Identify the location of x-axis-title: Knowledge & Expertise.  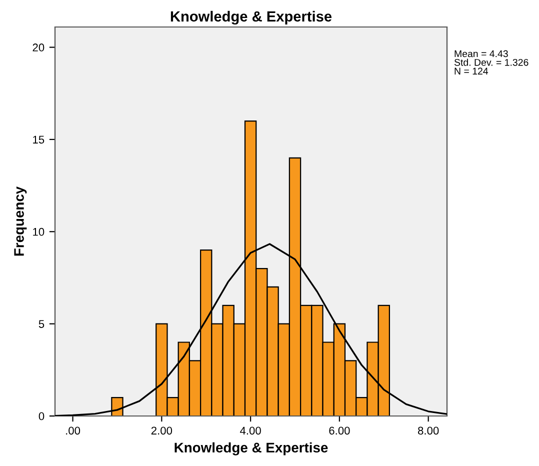
(251, 449).